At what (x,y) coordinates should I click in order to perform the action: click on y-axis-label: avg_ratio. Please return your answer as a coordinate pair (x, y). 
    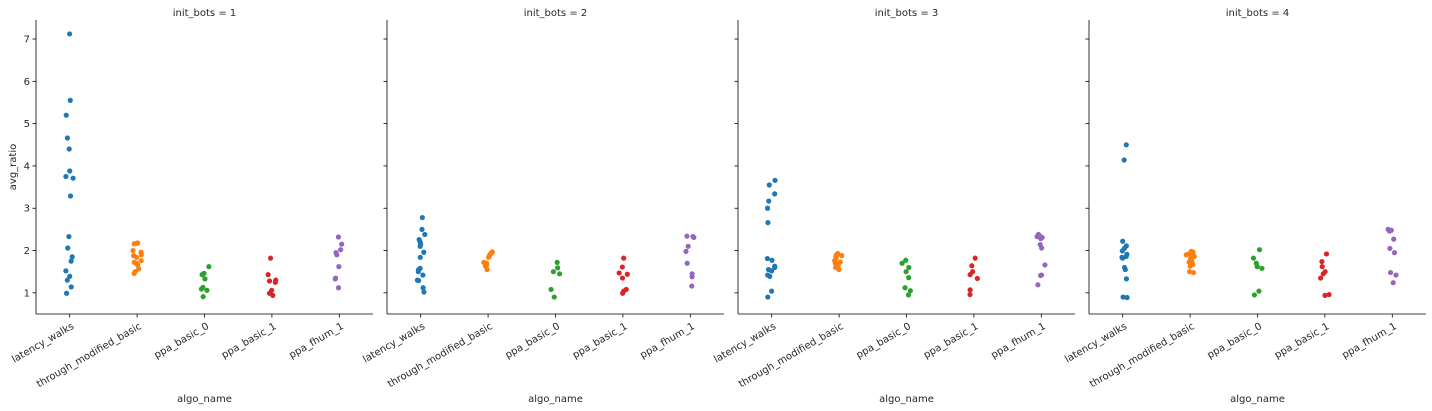
    Looking at the image, I should click on (13, 167).